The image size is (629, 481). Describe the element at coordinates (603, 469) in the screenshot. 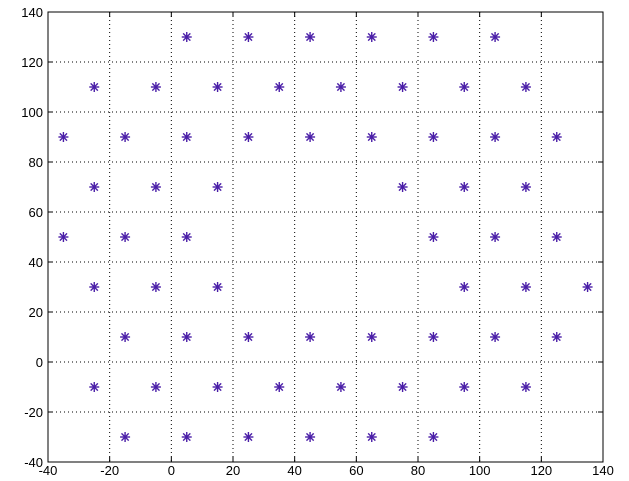

I see `x-tick-label: 140` at that location.